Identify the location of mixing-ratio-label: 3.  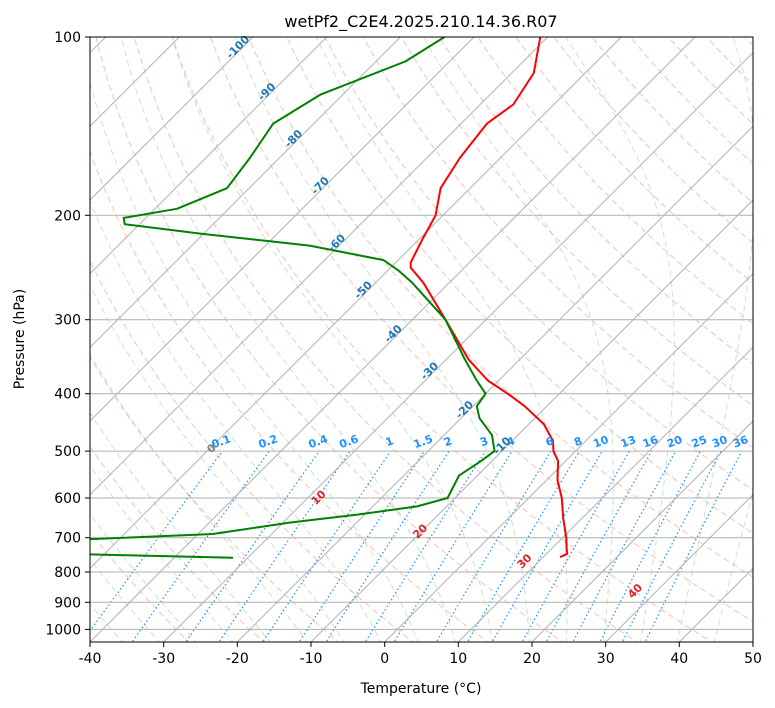
(484, 441).